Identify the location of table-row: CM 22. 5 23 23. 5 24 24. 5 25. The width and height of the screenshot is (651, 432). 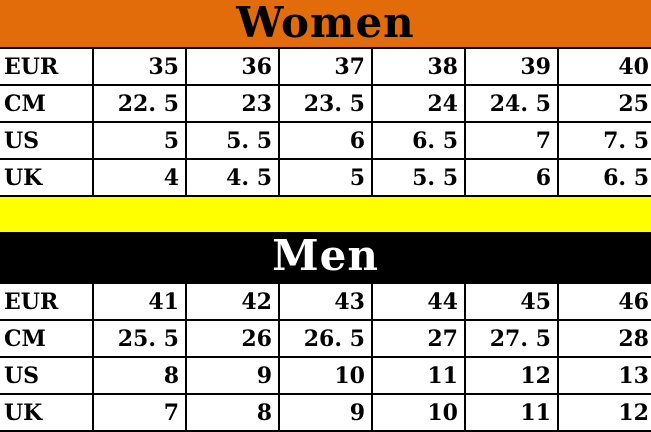
(325, 103).